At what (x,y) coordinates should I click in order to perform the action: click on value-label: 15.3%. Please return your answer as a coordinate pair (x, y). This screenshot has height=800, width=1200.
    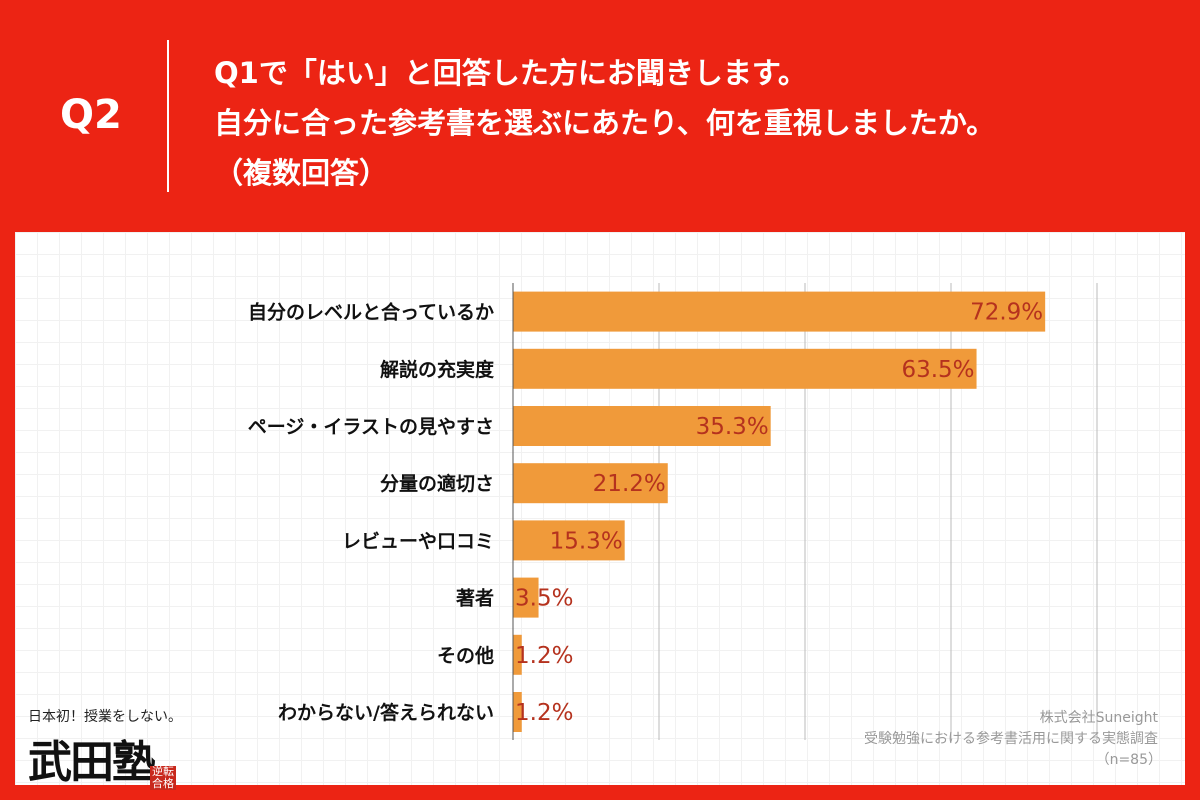
    Looking at the image, I should click on (586, 541).